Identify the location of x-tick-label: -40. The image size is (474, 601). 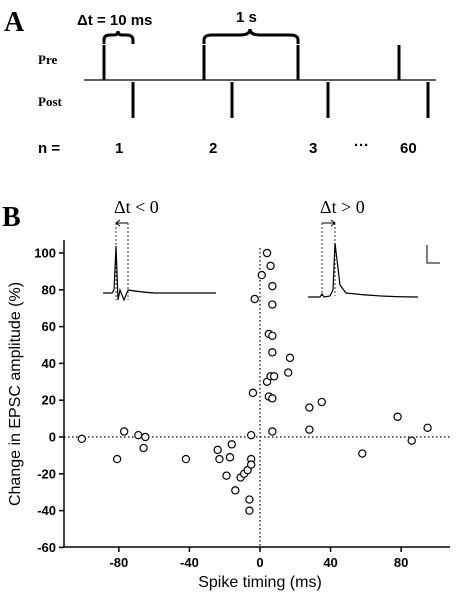
(189, 562).